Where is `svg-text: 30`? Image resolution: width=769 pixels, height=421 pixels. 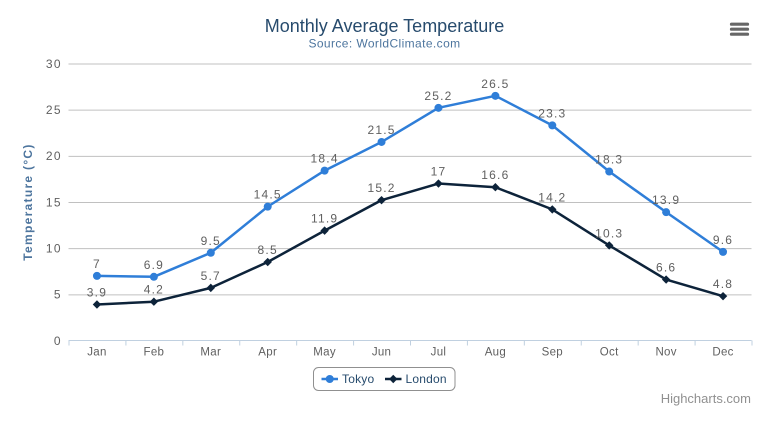
svg-text: 30 is located at coordinates (54, 64).